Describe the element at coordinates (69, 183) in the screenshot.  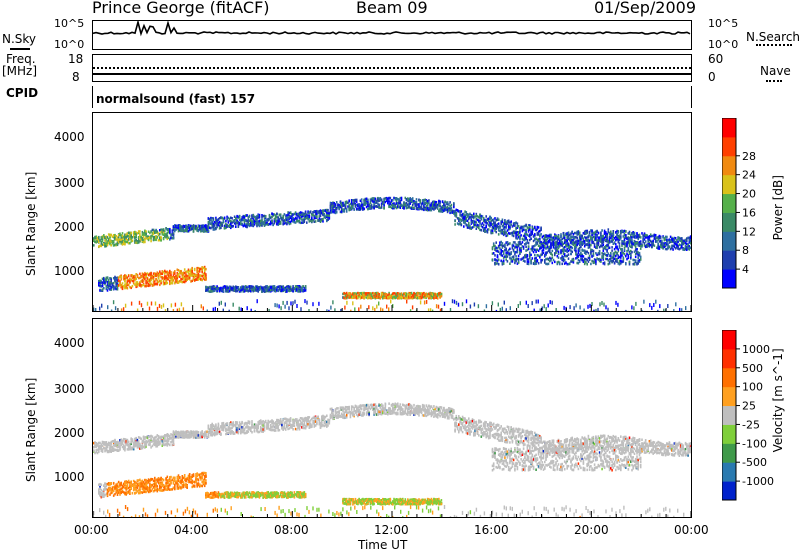
I see `power-ytick-3000: 3000` at that location.